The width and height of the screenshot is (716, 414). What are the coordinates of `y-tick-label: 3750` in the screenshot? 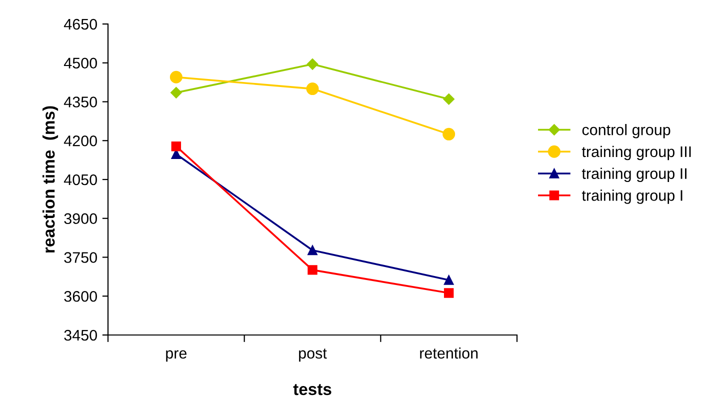 It's located at (80, 257).